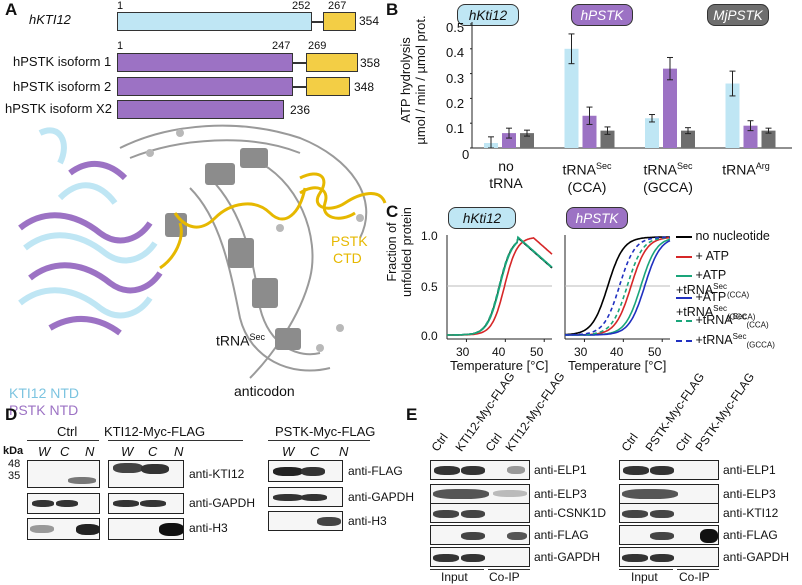 The image size is (802, 585). I want to click on ytick: 0.1, so click(455, 128).